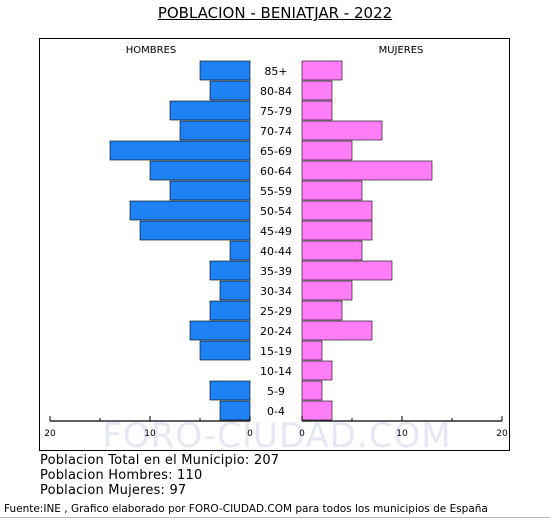  Describe the element at coordinates (151, 50) in the screenshot. I see `men-label: HOMBRES` at that location.